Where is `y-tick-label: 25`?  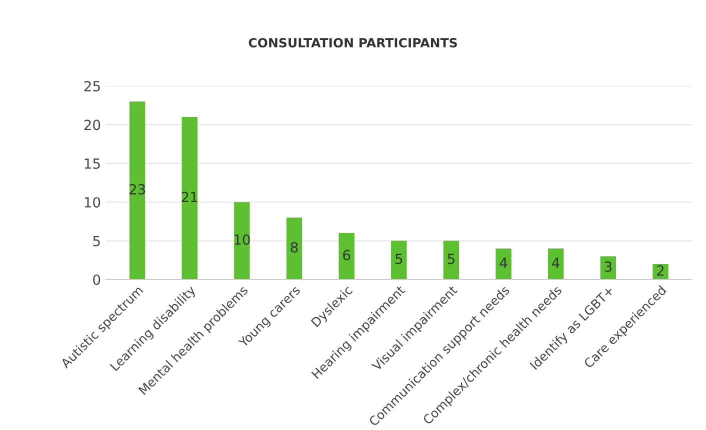
y-tick-label: 25 is located at coordinates (92, 86).